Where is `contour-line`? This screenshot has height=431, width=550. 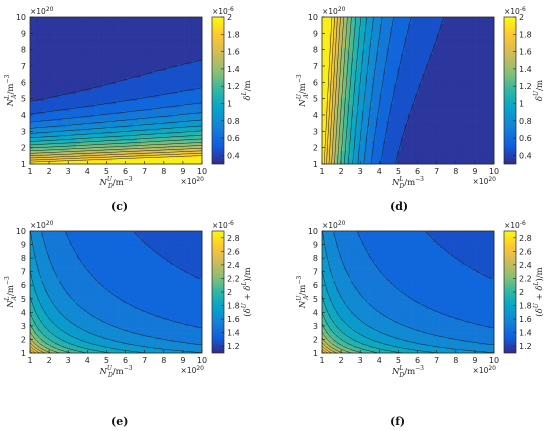 contour-line is located at coordinates (116, 159).